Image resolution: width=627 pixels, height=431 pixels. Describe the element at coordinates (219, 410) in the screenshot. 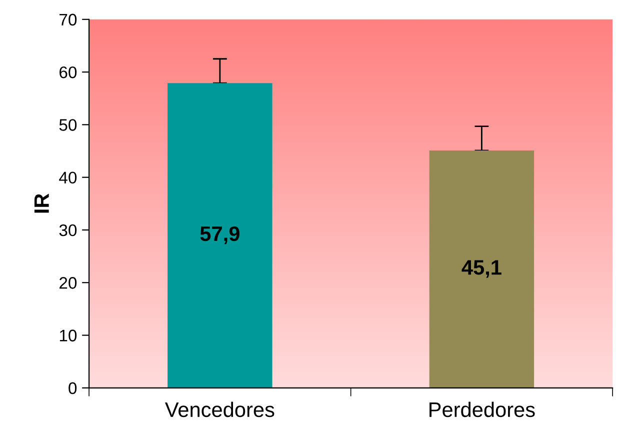

I see `x-tick-label: Vencedores` at that location.